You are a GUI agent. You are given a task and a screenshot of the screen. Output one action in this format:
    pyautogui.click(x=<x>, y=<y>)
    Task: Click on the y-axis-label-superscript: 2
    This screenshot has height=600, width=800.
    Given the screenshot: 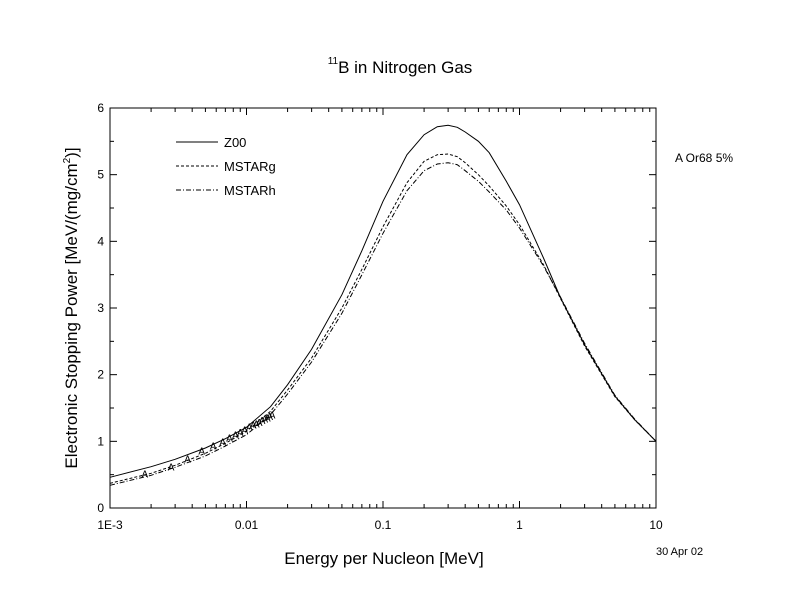 What is the action you would take?
    pyautogui.click(x=67, y=160)
    